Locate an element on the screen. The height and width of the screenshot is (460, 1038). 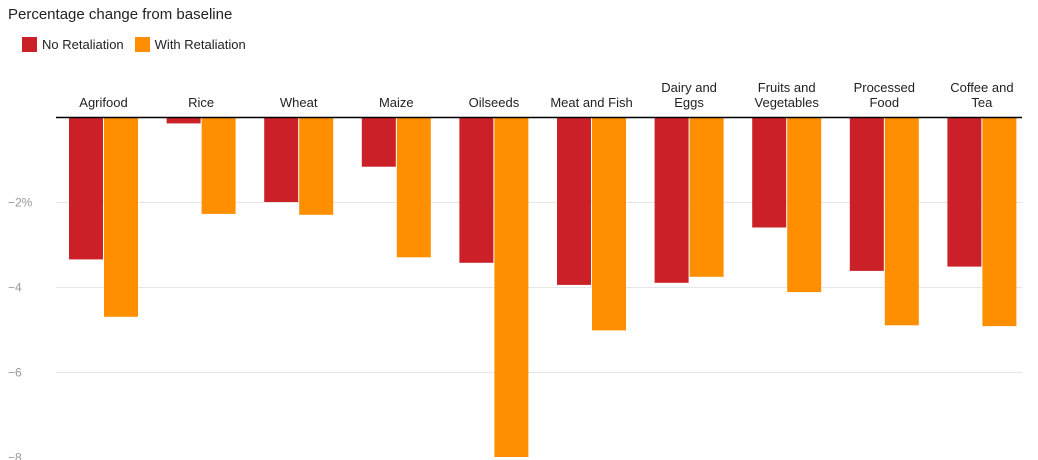
legend-label-with-retaliation: With Retaliation is located at coordinates (200, 44).